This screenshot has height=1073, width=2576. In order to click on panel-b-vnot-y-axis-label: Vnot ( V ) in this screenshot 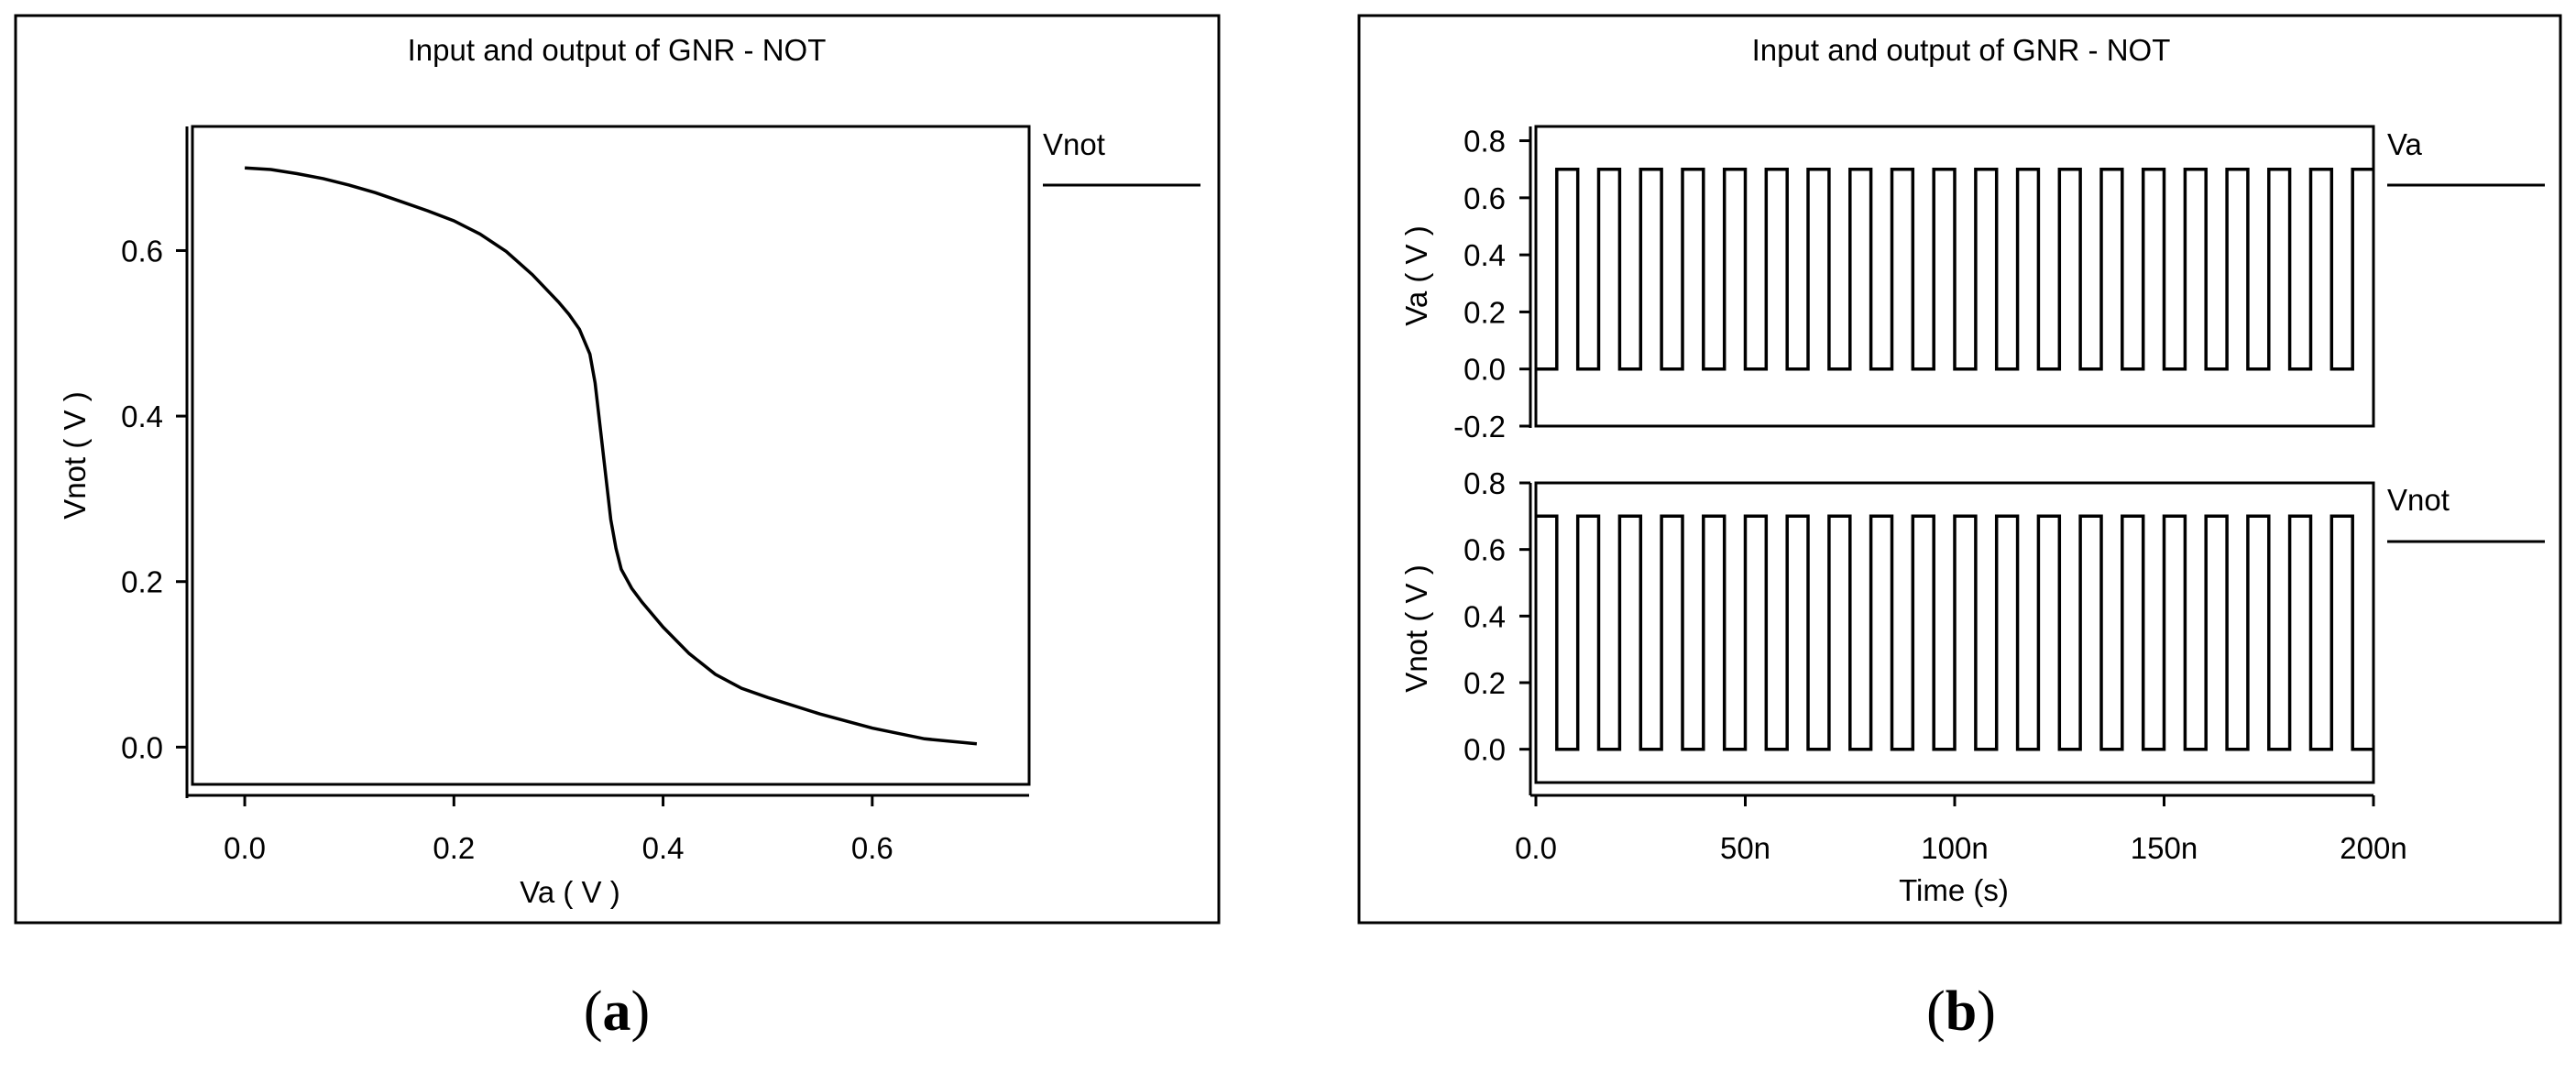, I will do `click(1416, 628)`.